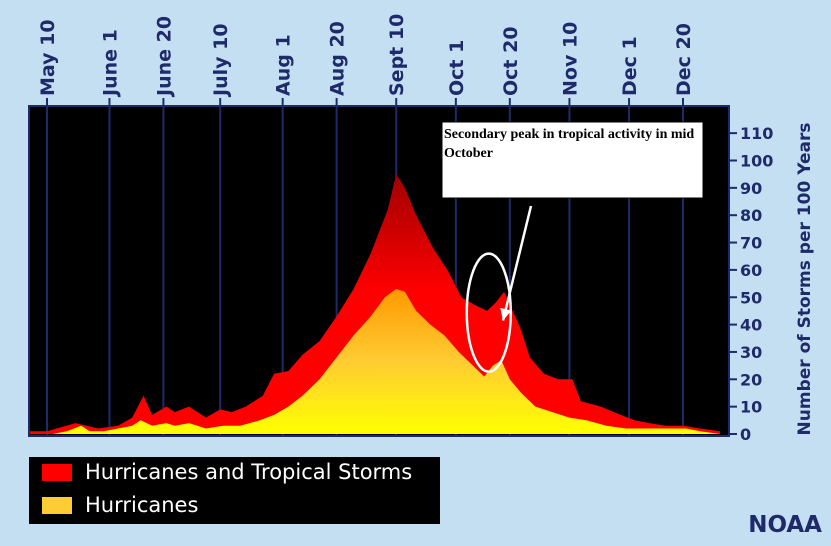  I want to click on y-axis-label: Number of Storms per 100 Years, so click(805, 279).